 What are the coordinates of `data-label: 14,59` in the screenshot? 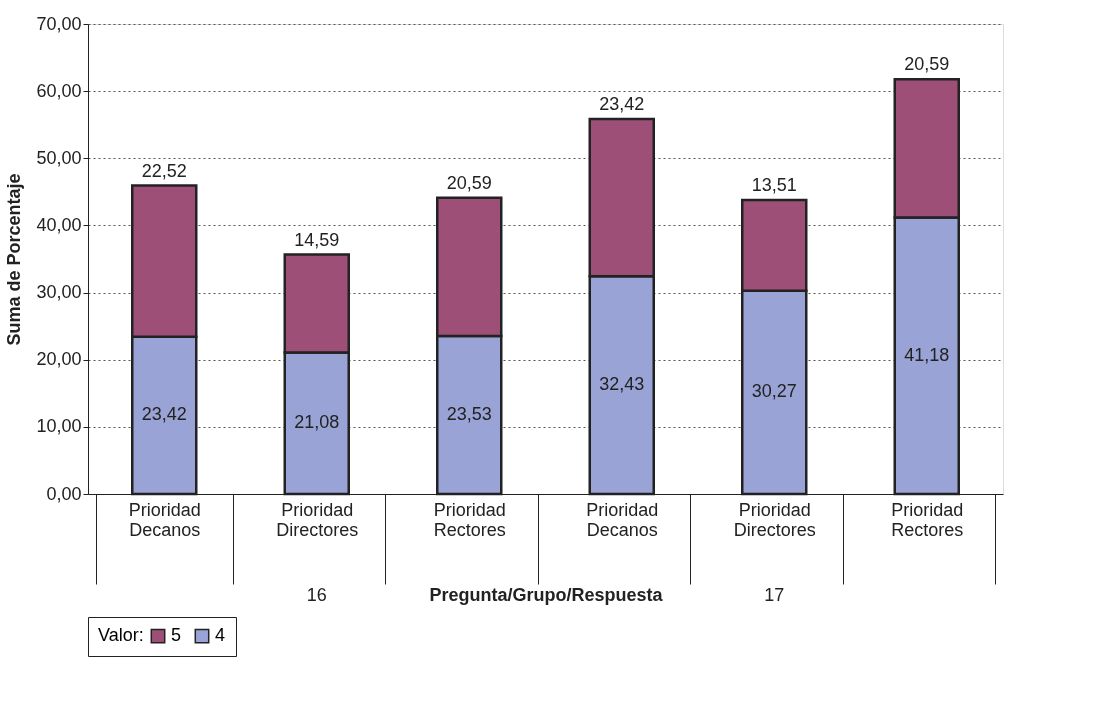 It's located at (317, 239).